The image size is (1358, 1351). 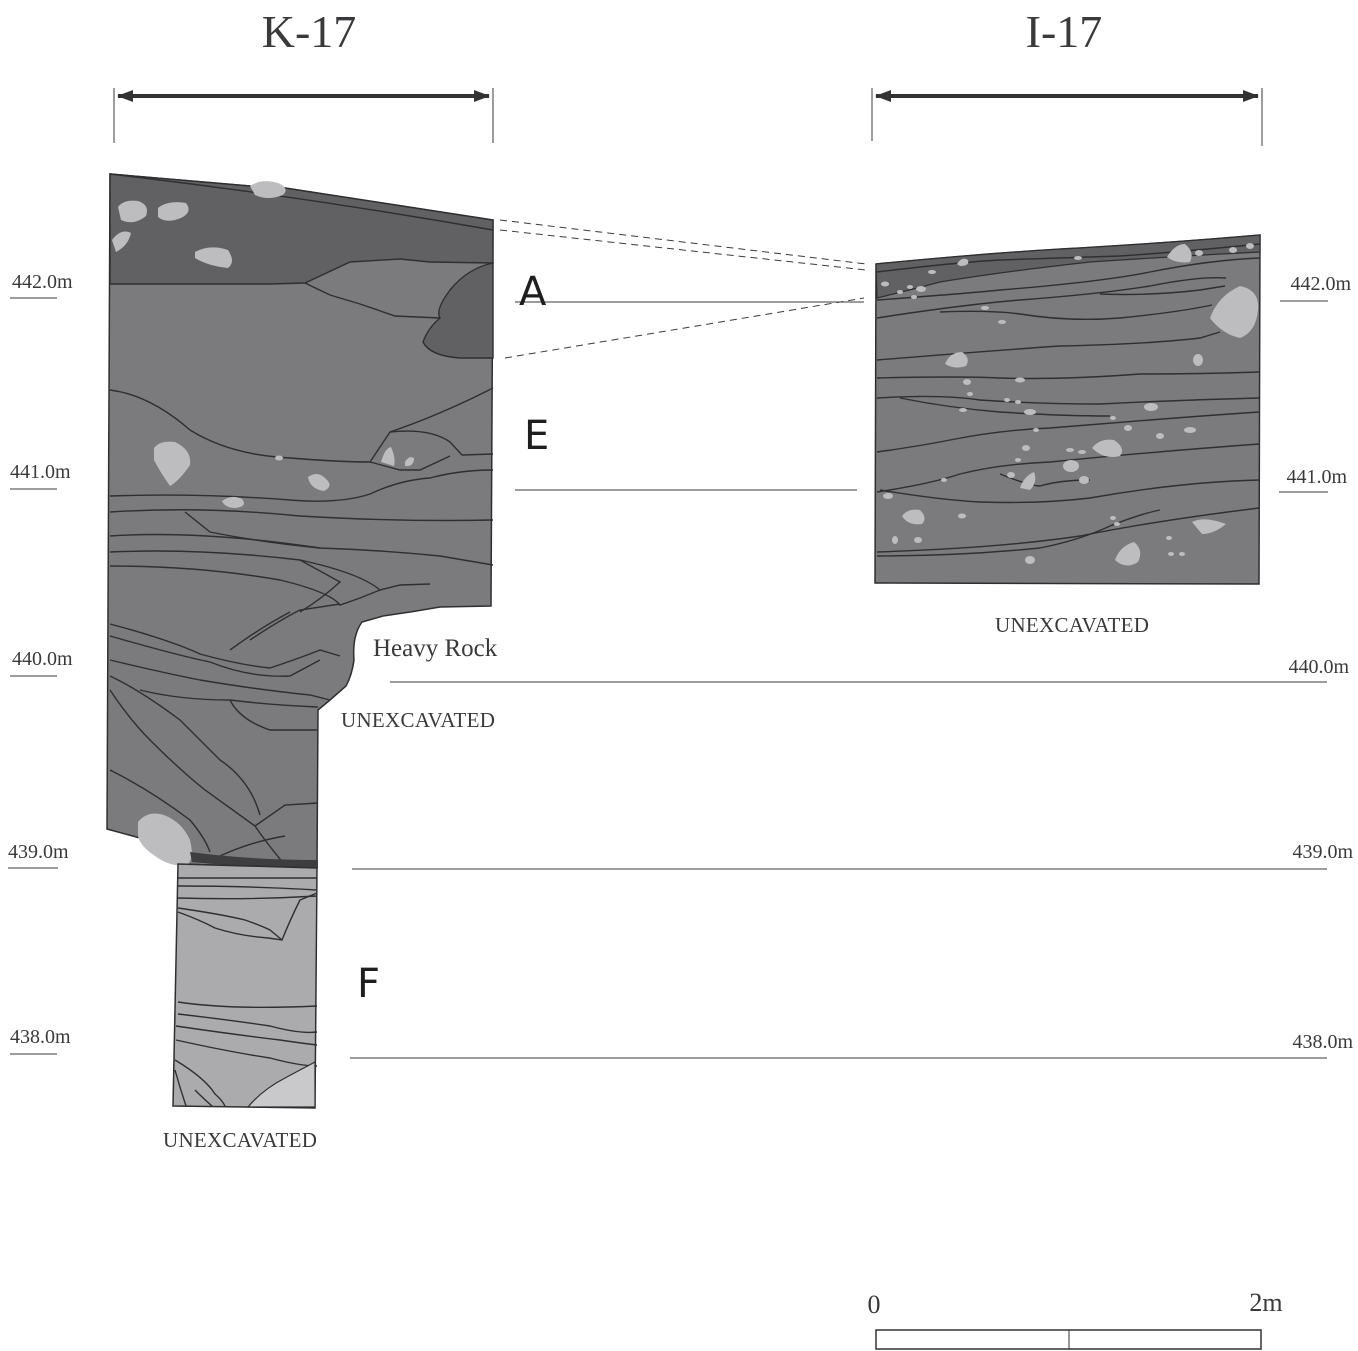 I want to click on k17-stones, so click(x=263, y=523).